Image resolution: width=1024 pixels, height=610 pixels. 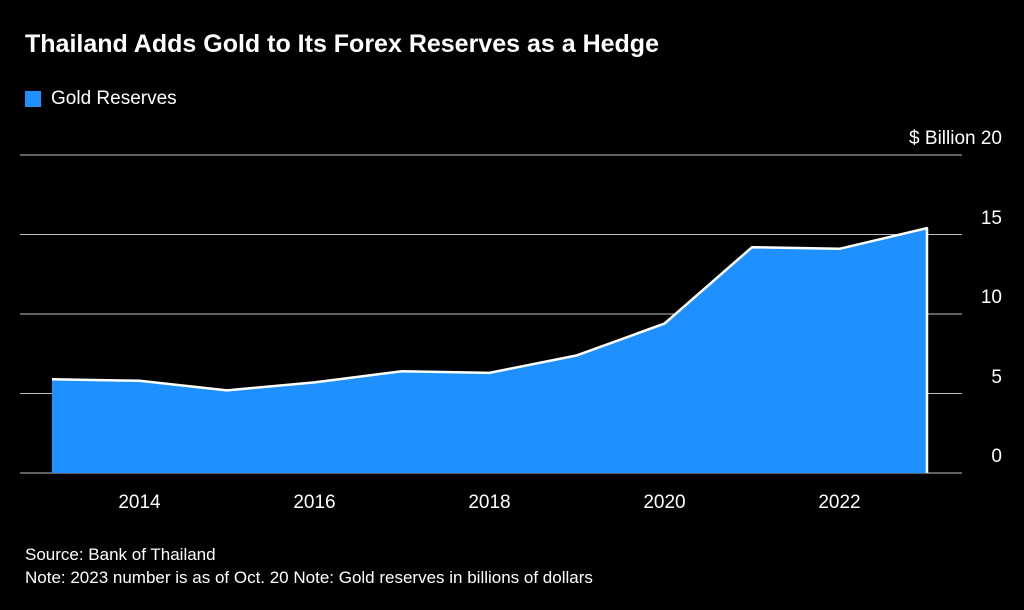 What do you see at coordinates (120, 554) in the screenshot?
I see `source-line: Source: Bank of Thailand` at bounding box center [120, 554].